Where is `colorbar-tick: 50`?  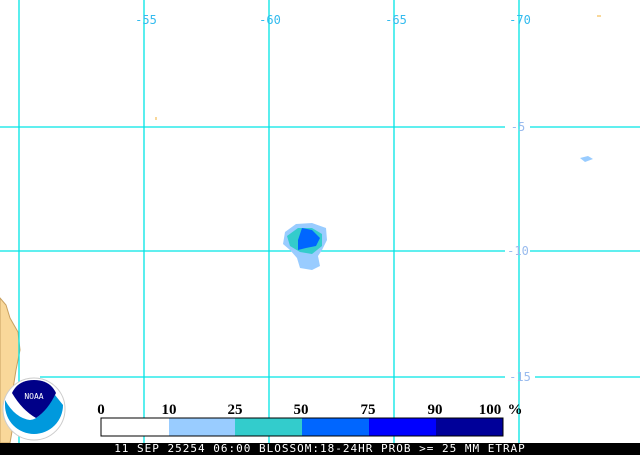 colorbar-tick: 50 is located at coordinates (301, 410).